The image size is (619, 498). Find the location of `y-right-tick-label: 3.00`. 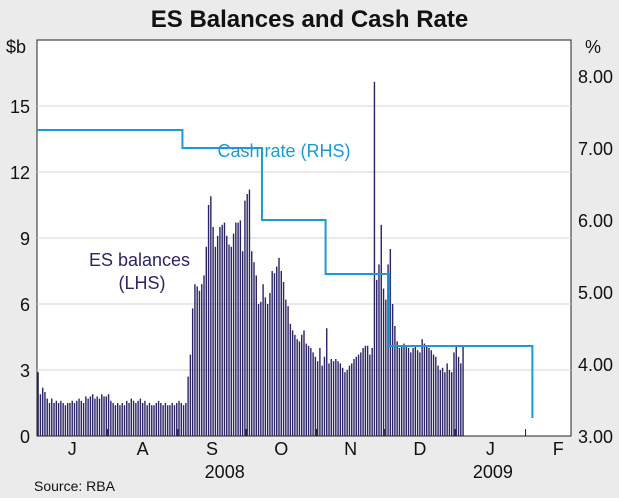

y-right-tick-label: 3.00 is located at coordinates (595, 437).